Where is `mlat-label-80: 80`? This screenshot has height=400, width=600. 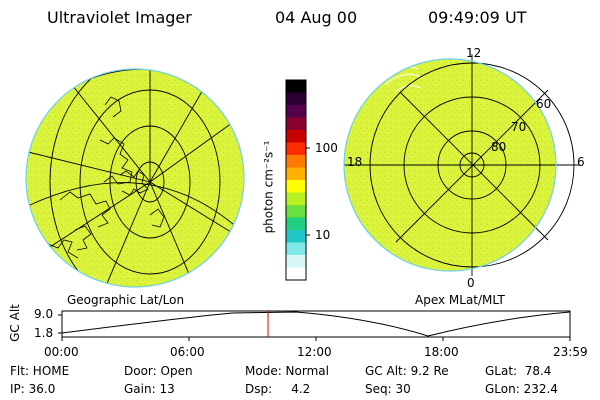 mlat-label-80: 80 is located at coordinates (499, 147).